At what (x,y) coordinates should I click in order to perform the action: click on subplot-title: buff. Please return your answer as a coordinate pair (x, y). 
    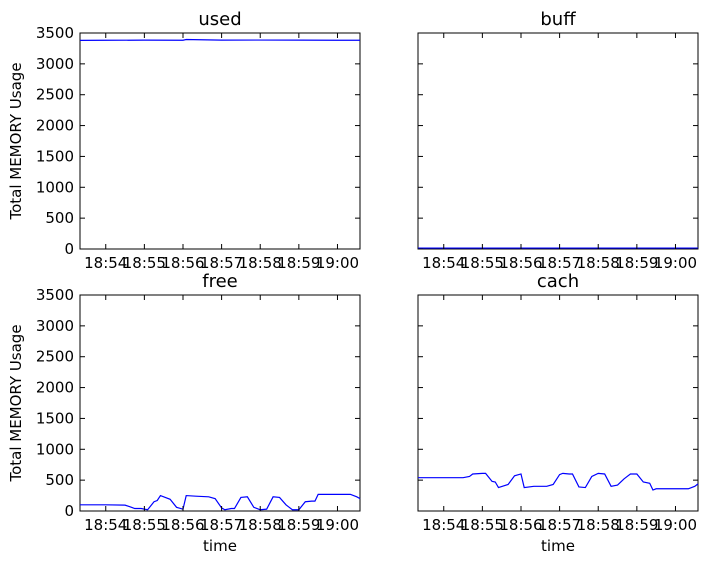
    Looking at the image, I should click on (558, 19).